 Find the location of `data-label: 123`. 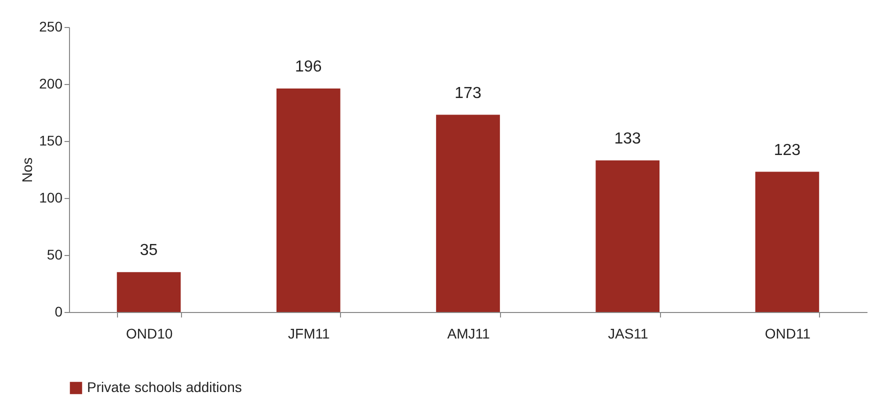

data-label: 123 is located at coordinates (787, 150).